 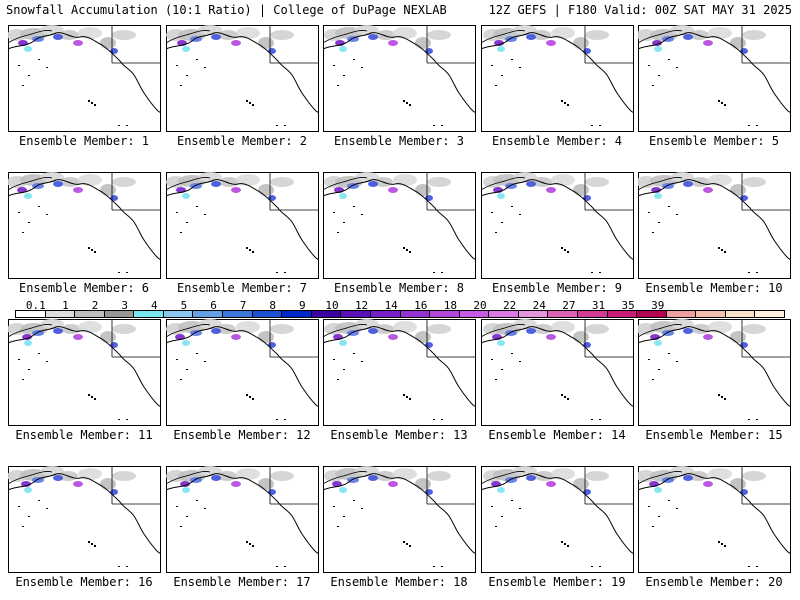 What do you see at coordinates (302, 305) in the screenshot?
I see `legend-label: 9` at bounding box center [302, 305].